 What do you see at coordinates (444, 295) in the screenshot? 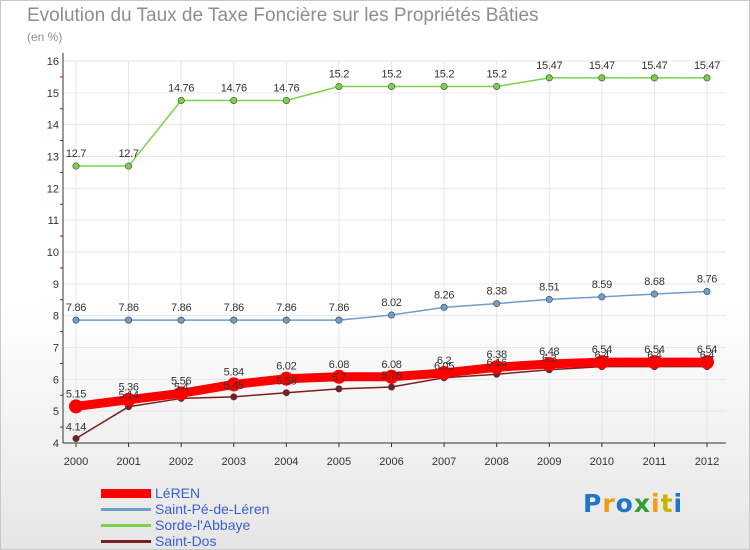
I see `data-label-saint_pe: 8.26` at bounding box center [444, 295].